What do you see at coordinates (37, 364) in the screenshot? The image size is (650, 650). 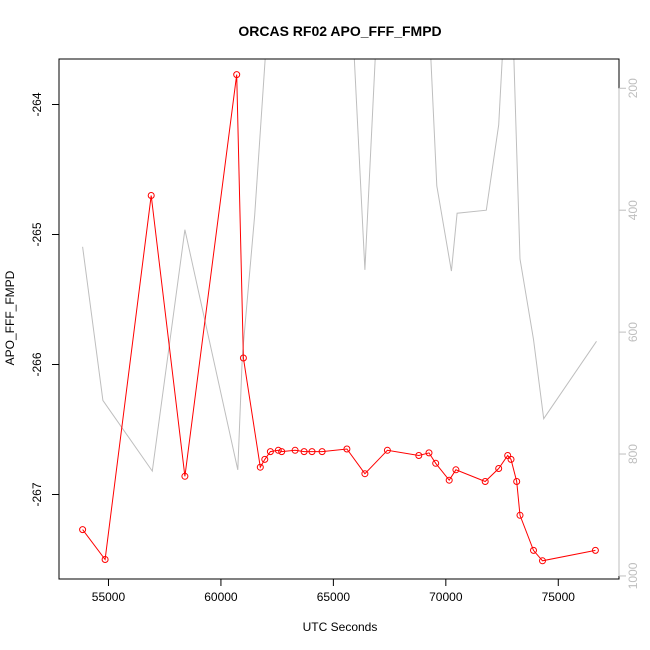 I see `y-tick-label: -266` at bounding box center [37, 364].